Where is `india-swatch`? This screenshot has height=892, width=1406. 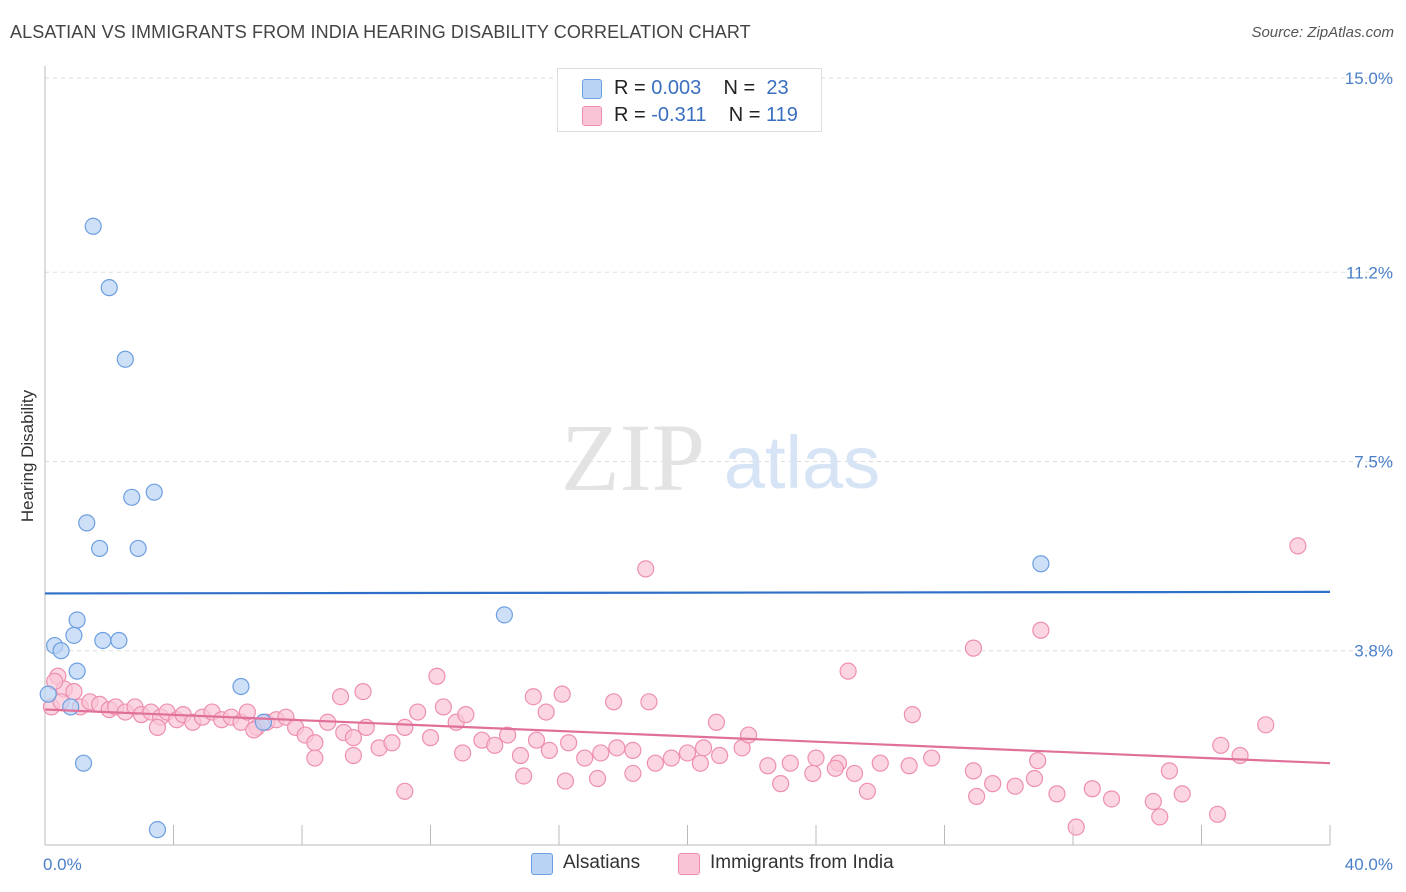 india-swatch is located at coordinates (689, 864).